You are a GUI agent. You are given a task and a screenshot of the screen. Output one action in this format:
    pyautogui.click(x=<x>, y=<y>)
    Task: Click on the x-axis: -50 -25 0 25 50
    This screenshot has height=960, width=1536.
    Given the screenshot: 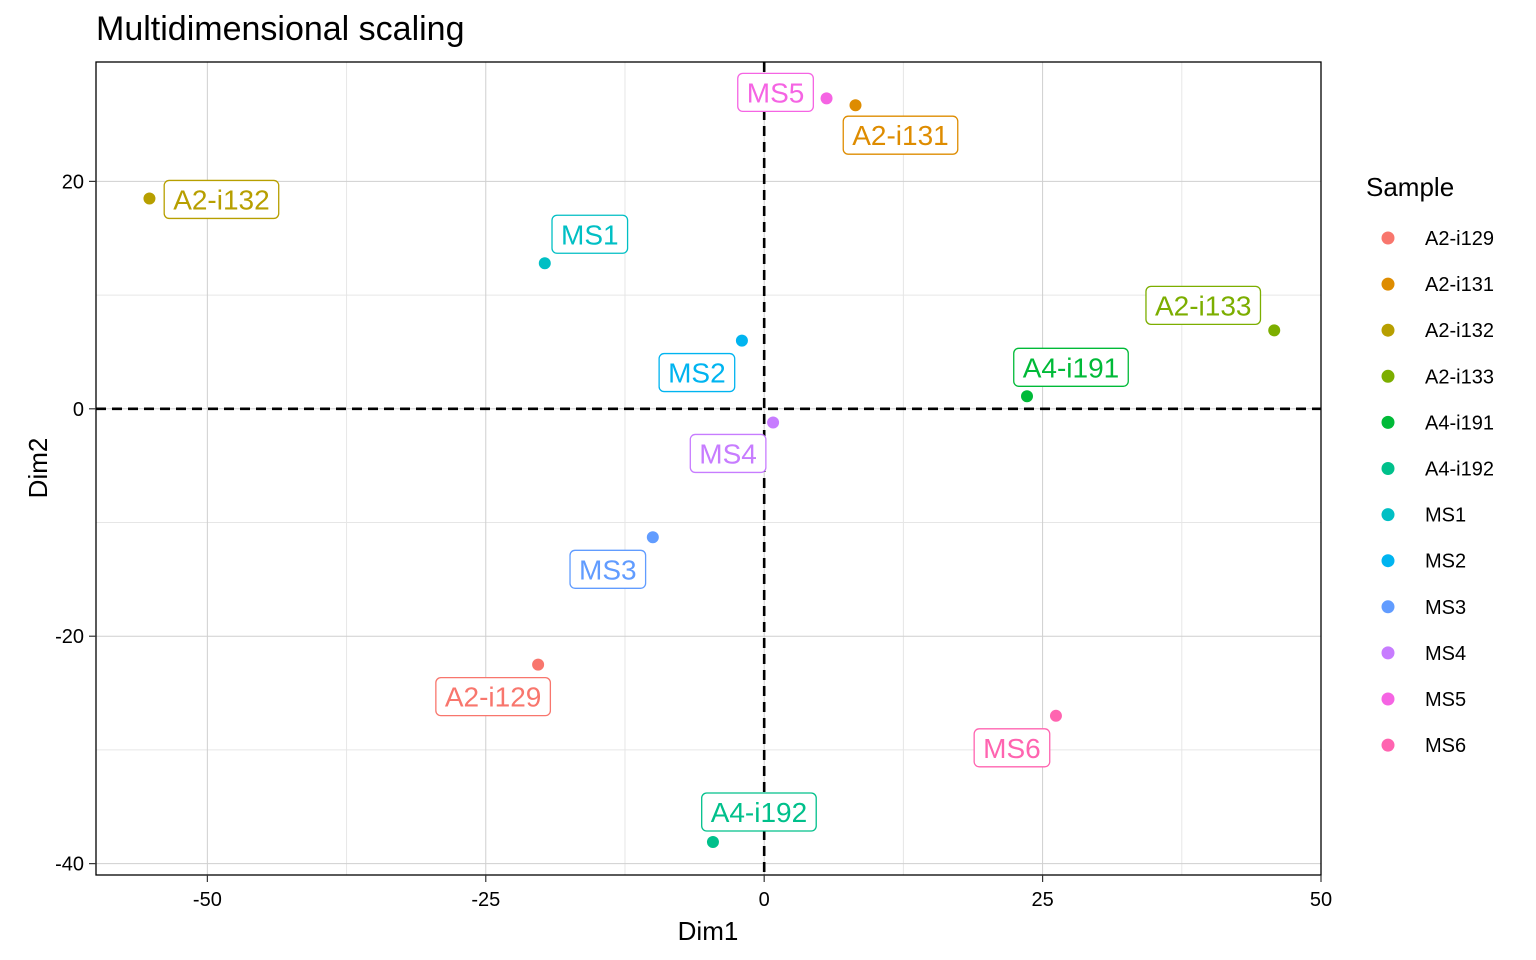 What is the action you would take?
    pyautogui.click(x=762, y=893)
    